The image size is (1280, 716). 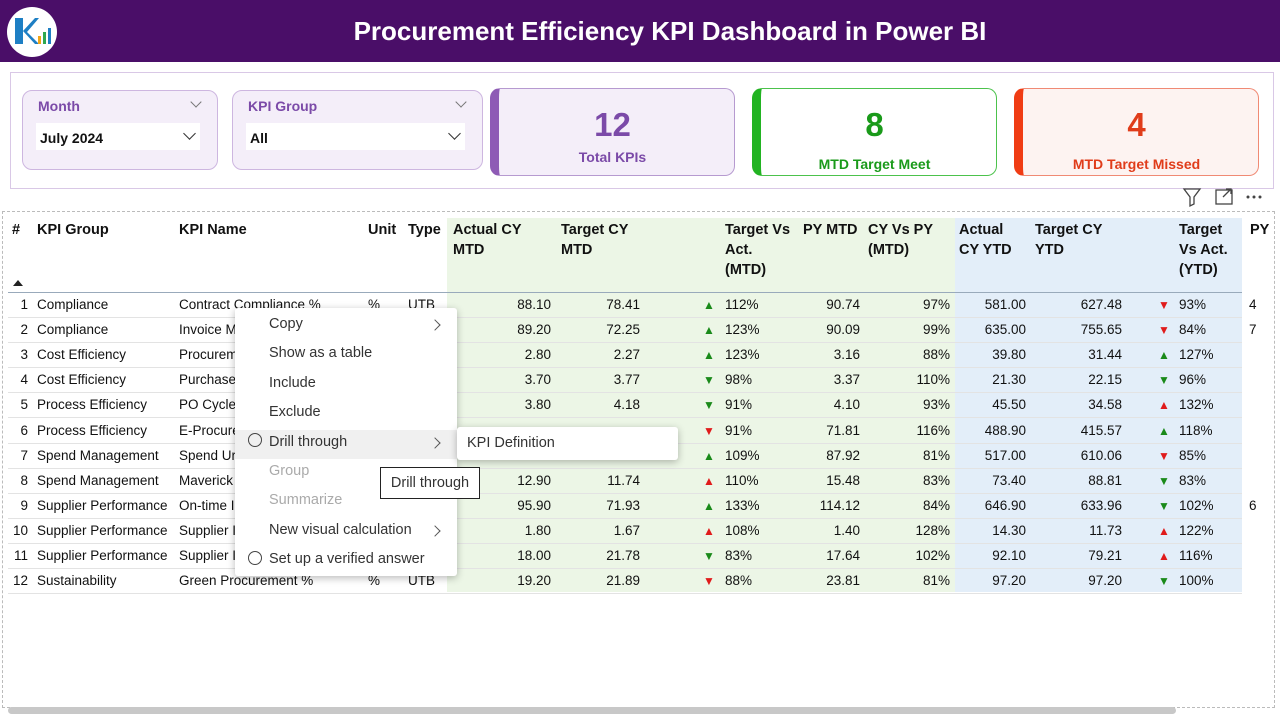 What do you see at coordinates (24, 355) in the screenshot?
I see `table-cell: 3` at bounding box center [24, 355].